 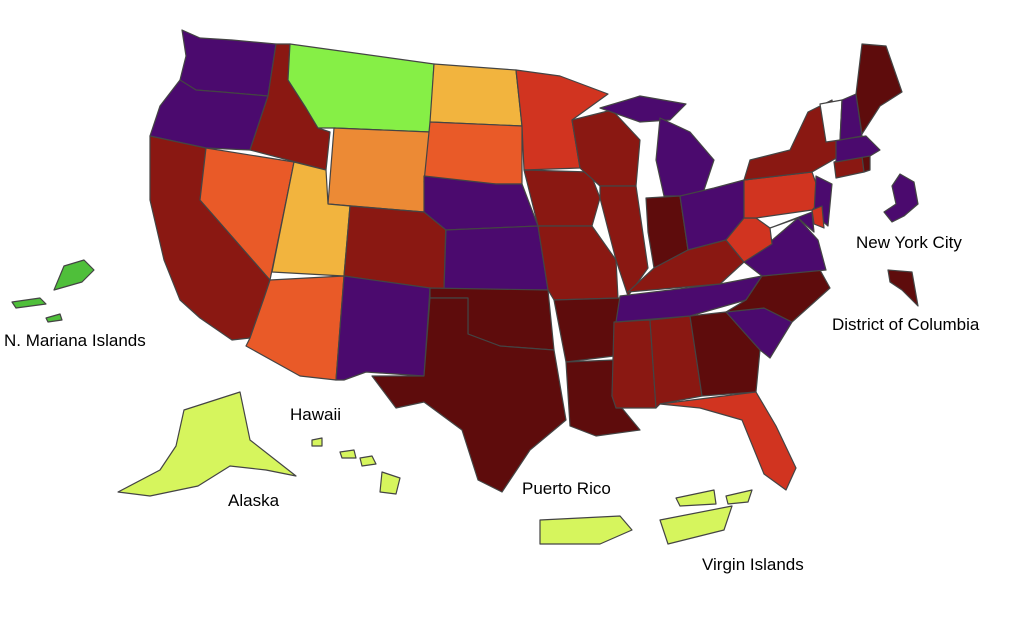 What do you see at coordinates (315, 414) in the screenshot?
I see `label-hawaii: Hawaii` at bounding box center [315, 414].